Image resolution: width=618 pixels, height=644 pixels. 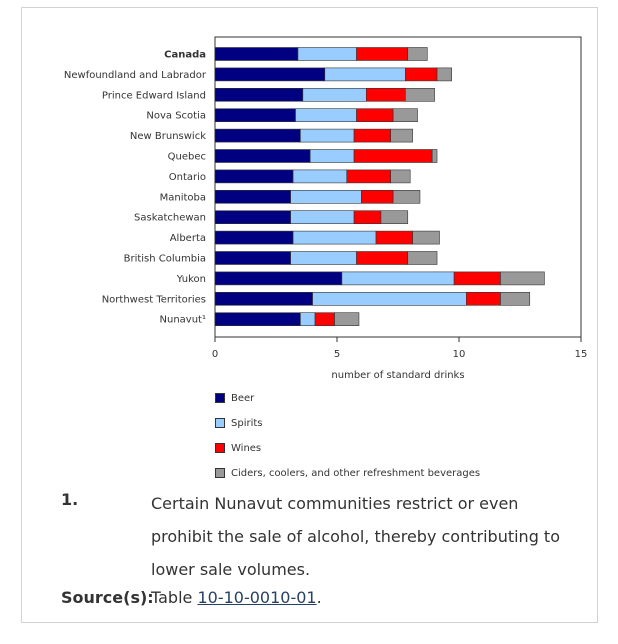 I want to click on x-tick-label: 0, so click(x=215, y=354).